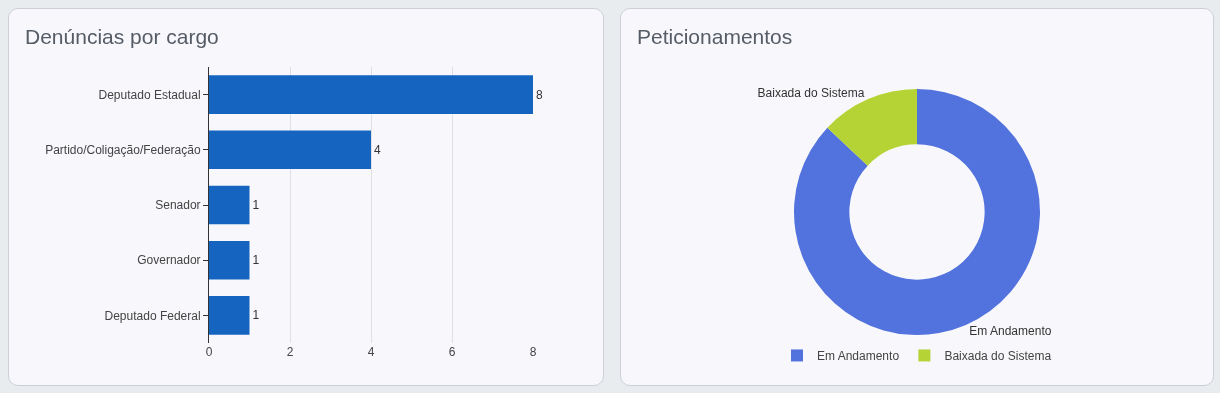 The width and height of the screenshot is (1220, 393). Describe the element at coordinates (715, 37) in the screenshot. I see `chart-title: Peticionamentos` at that location.